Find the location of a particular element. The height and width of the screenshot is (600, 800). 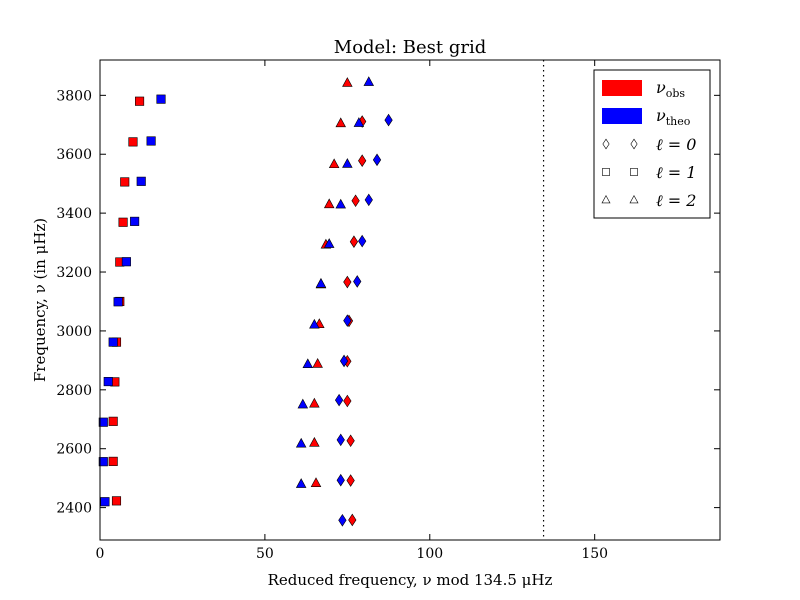

legend-label-square: ℓ = 1 is located at coordinates (676, 172).